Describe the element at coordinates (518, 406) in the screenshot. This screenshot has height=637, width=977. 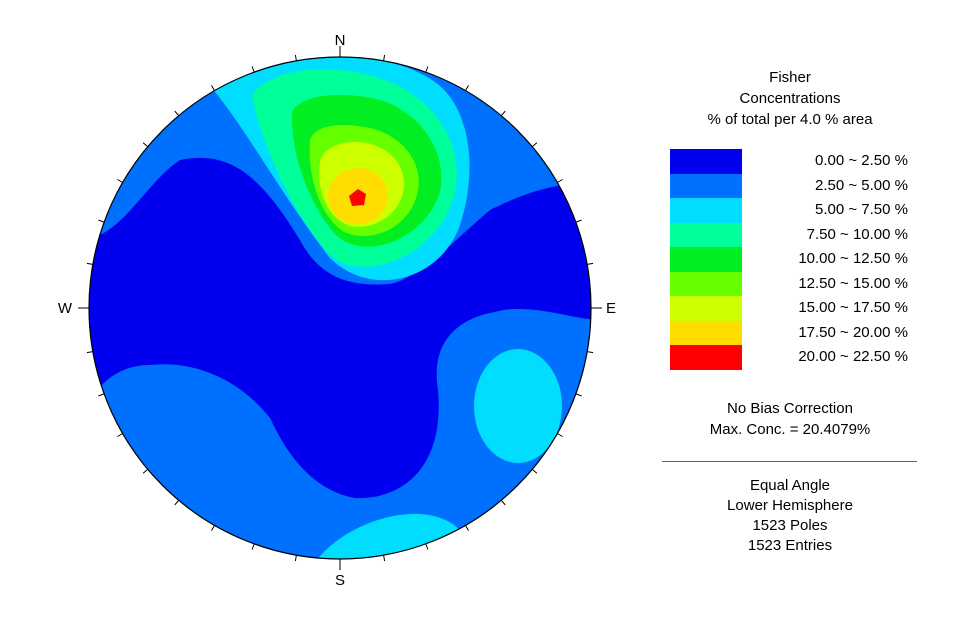
I see `contour-5.0-7.5-east` at that location.